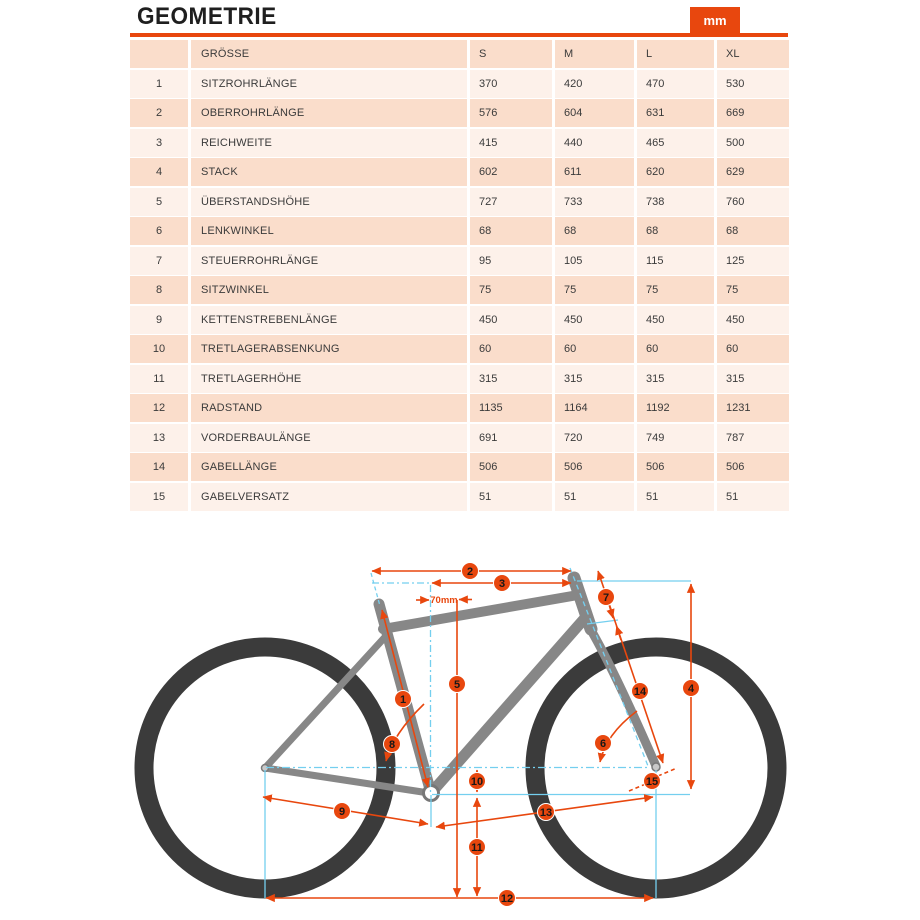 This screenshot has width=920, height=920. What do you see at coordinates (159, 113) in the screenshot?
I see `row-number-cell: 2` at bounding box center [159, 113].